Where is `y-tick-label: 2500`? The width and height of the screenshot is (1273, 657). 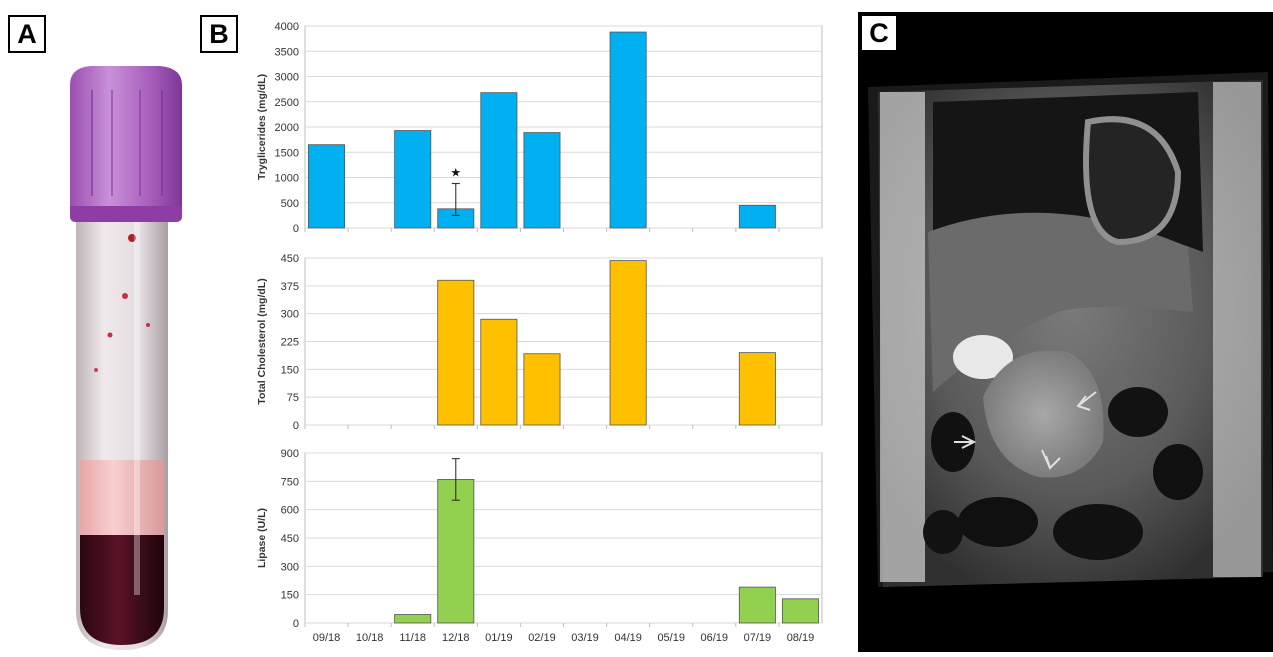
y-tick-label: 2500 is located at coordinates (287, 103).